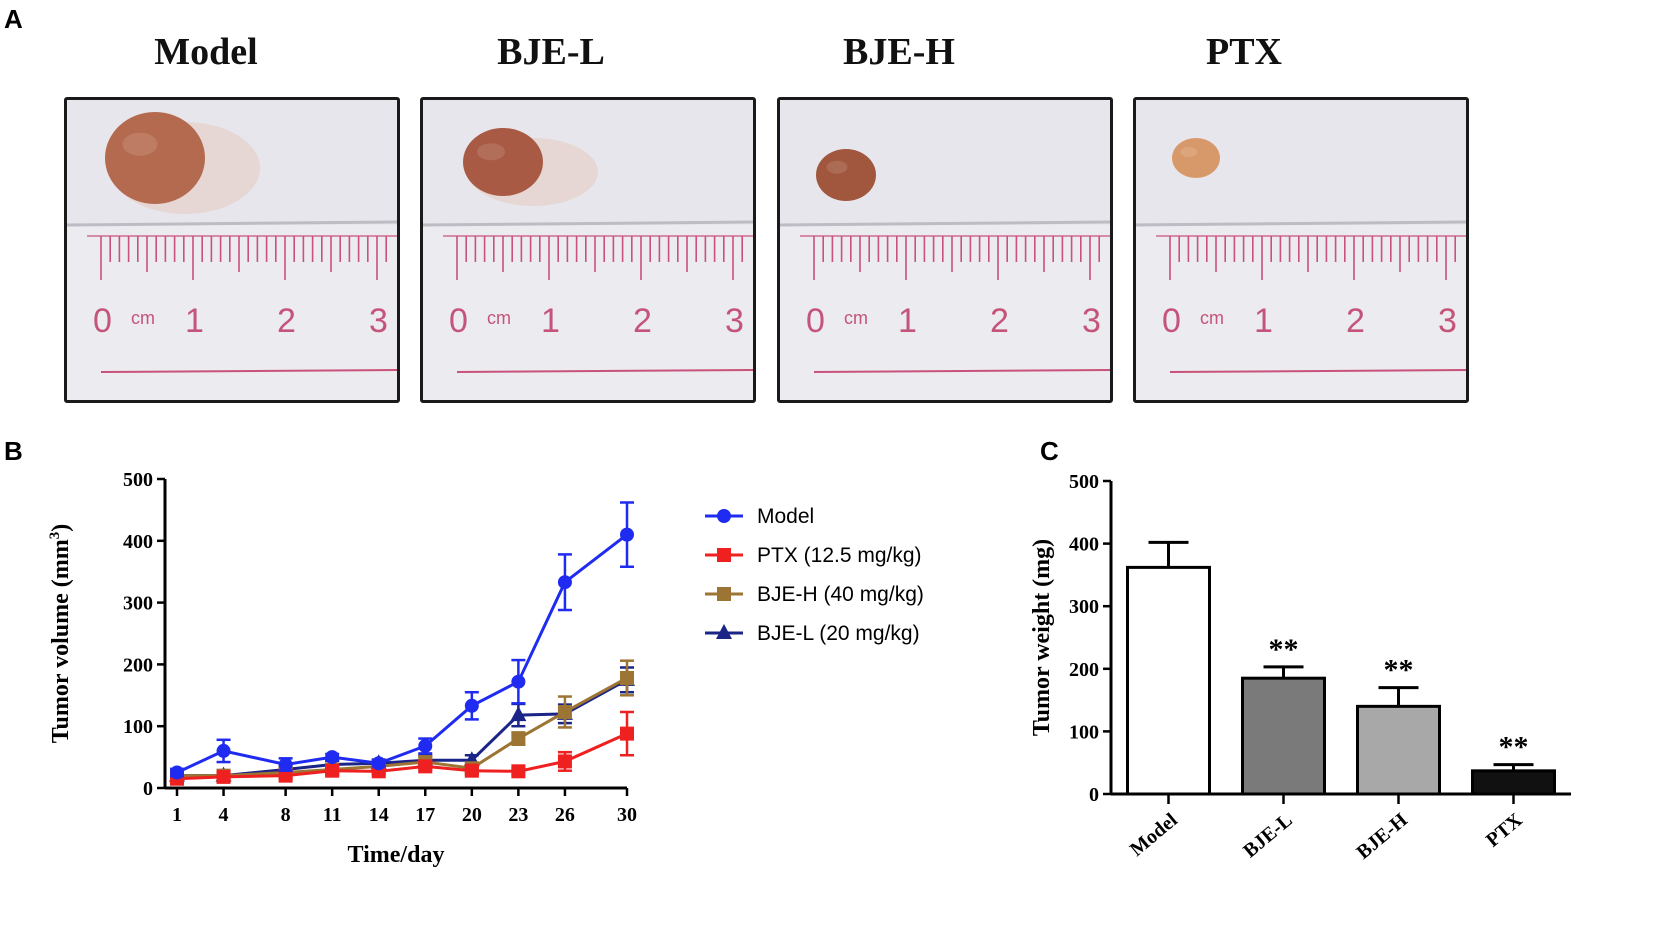  What do you see at coordinates (785, 516) in the screenshot?
I see `legend-label: Model` at bounding box center [785, 516].